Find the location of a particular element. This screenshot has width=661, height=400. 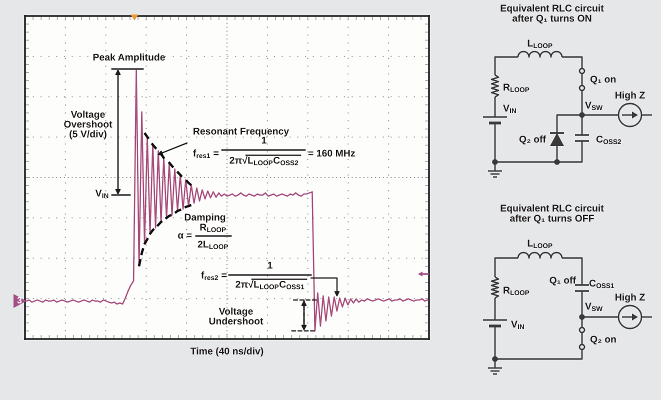

text: Equivalent RLC circuit after Q₁ turns ON is located at coordinates (552, 14).